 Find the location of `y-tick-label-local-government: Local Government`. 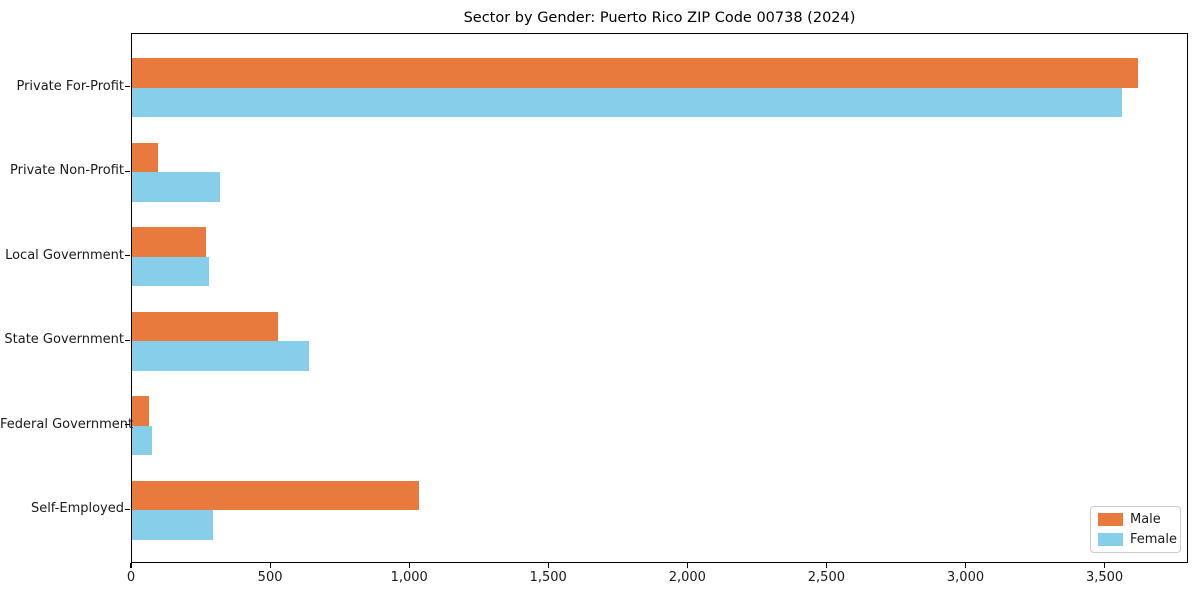

y-tick-label-local-government: Local Government is located at coordinates (64, 255).